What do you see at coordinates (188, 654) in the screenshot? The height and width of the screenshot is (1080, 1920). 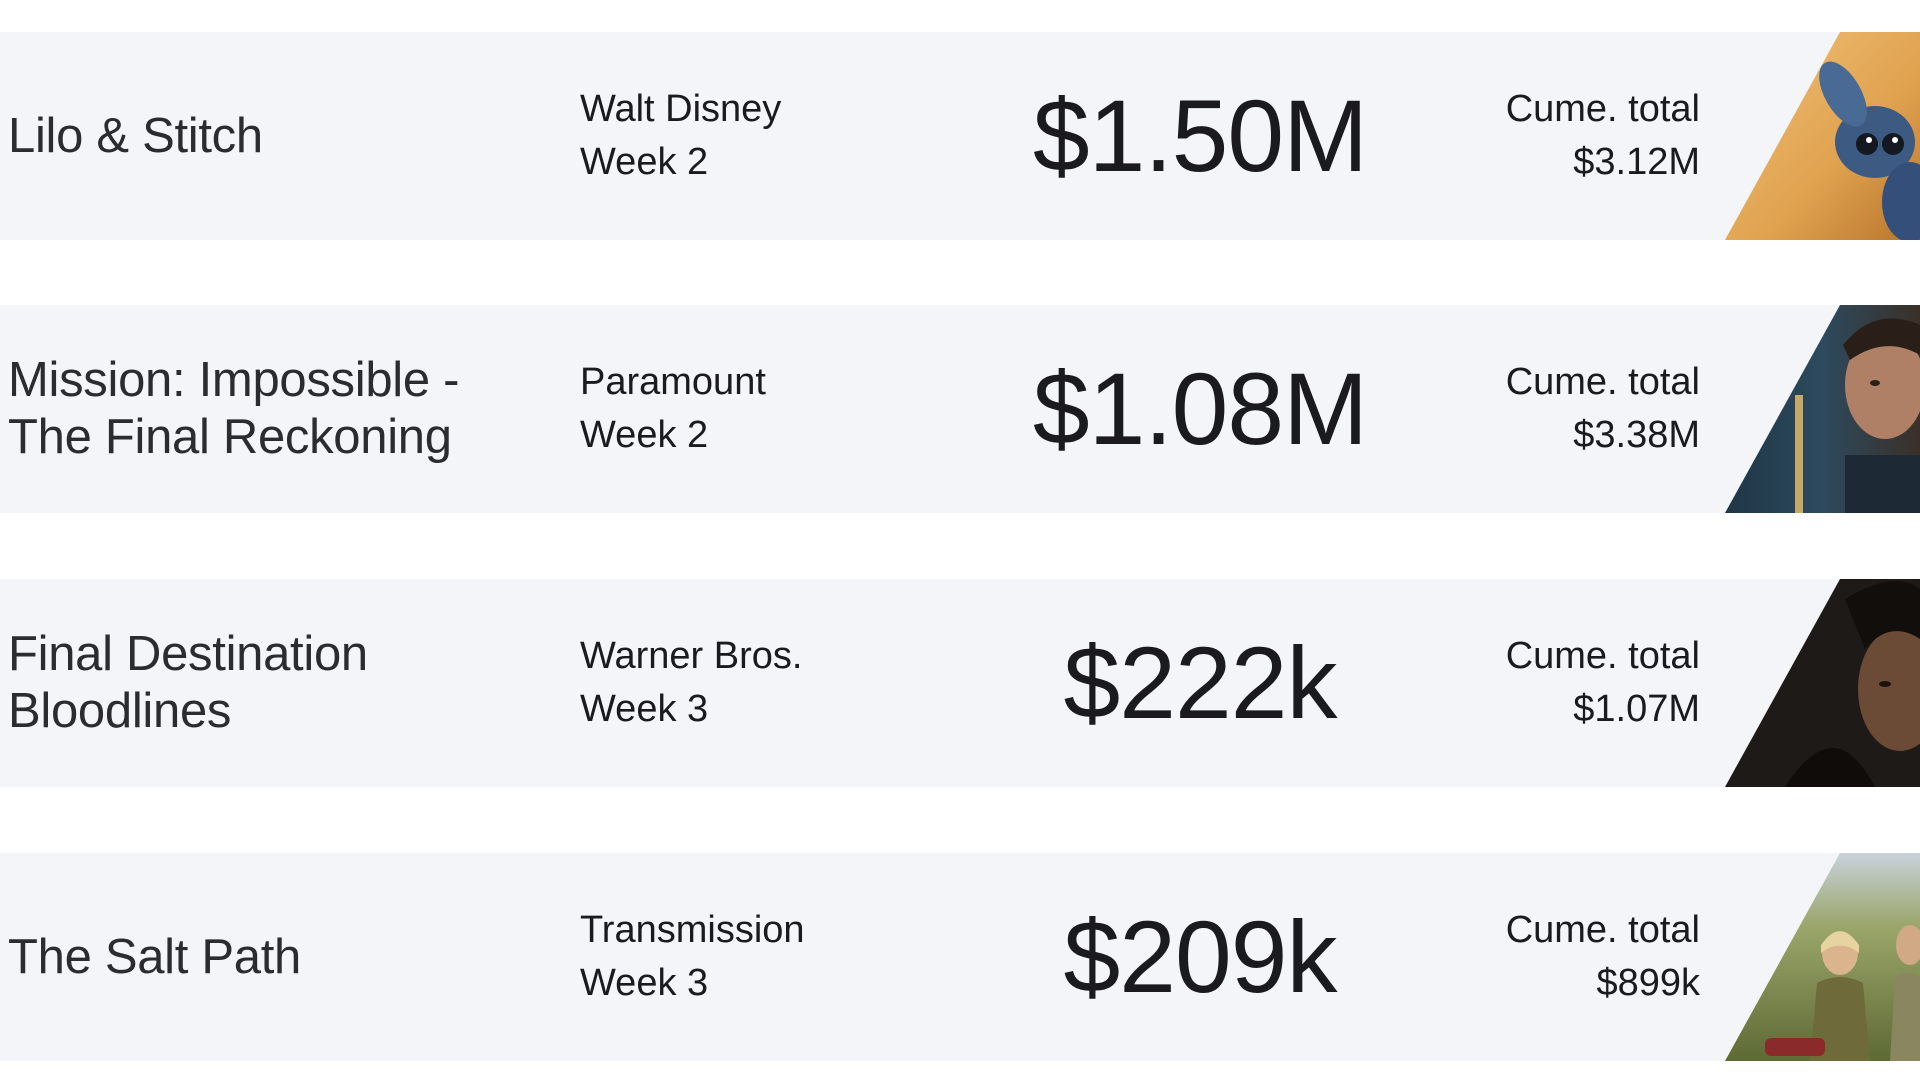 I see `film-title-line: Final Destination` at bounding box center [188, 654].